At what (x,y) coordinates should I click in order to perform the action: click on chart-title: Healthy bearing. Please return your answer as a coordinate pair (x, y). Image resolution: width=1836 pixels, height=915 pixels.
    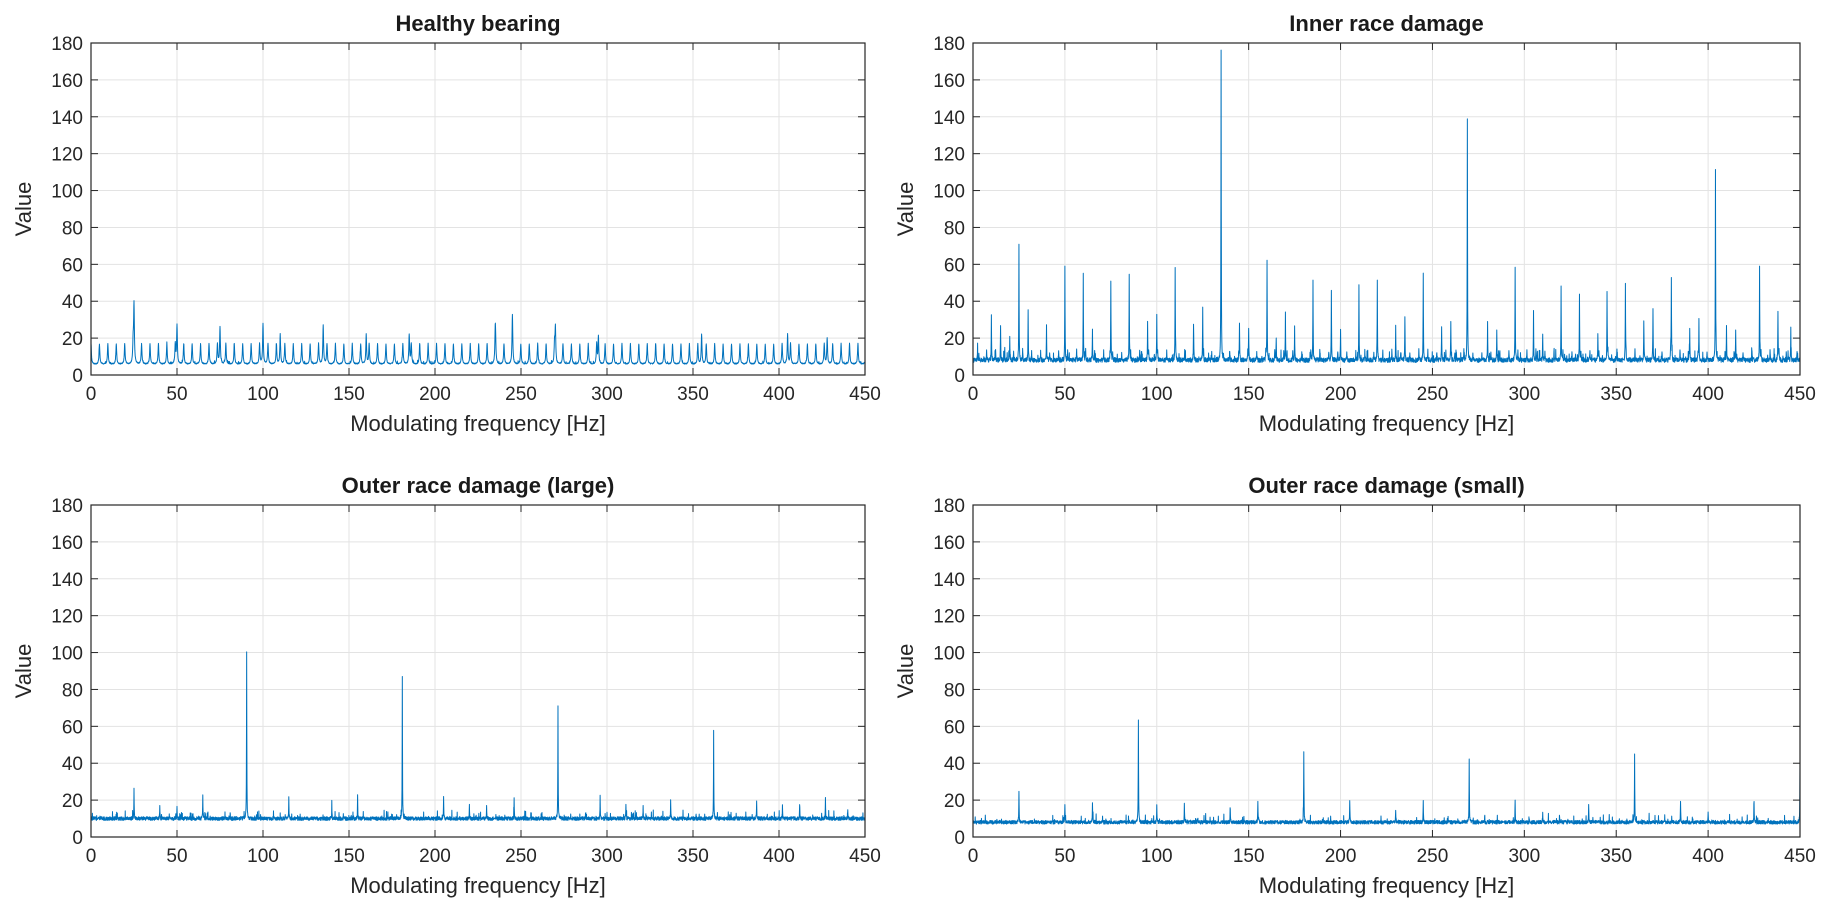
    Looking at the image, I should click on (477, 23).